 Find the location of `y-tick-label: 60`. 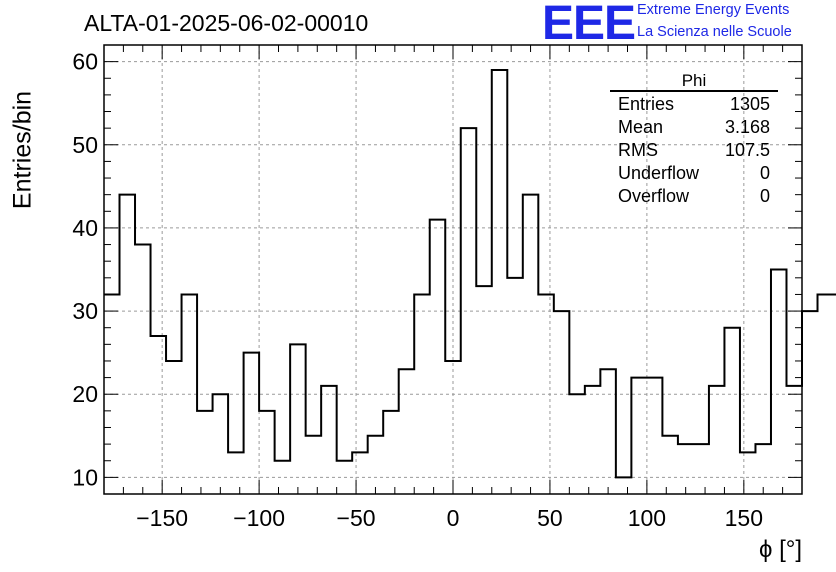

y-tick-label: 60 is located at coordinates (85, 62).